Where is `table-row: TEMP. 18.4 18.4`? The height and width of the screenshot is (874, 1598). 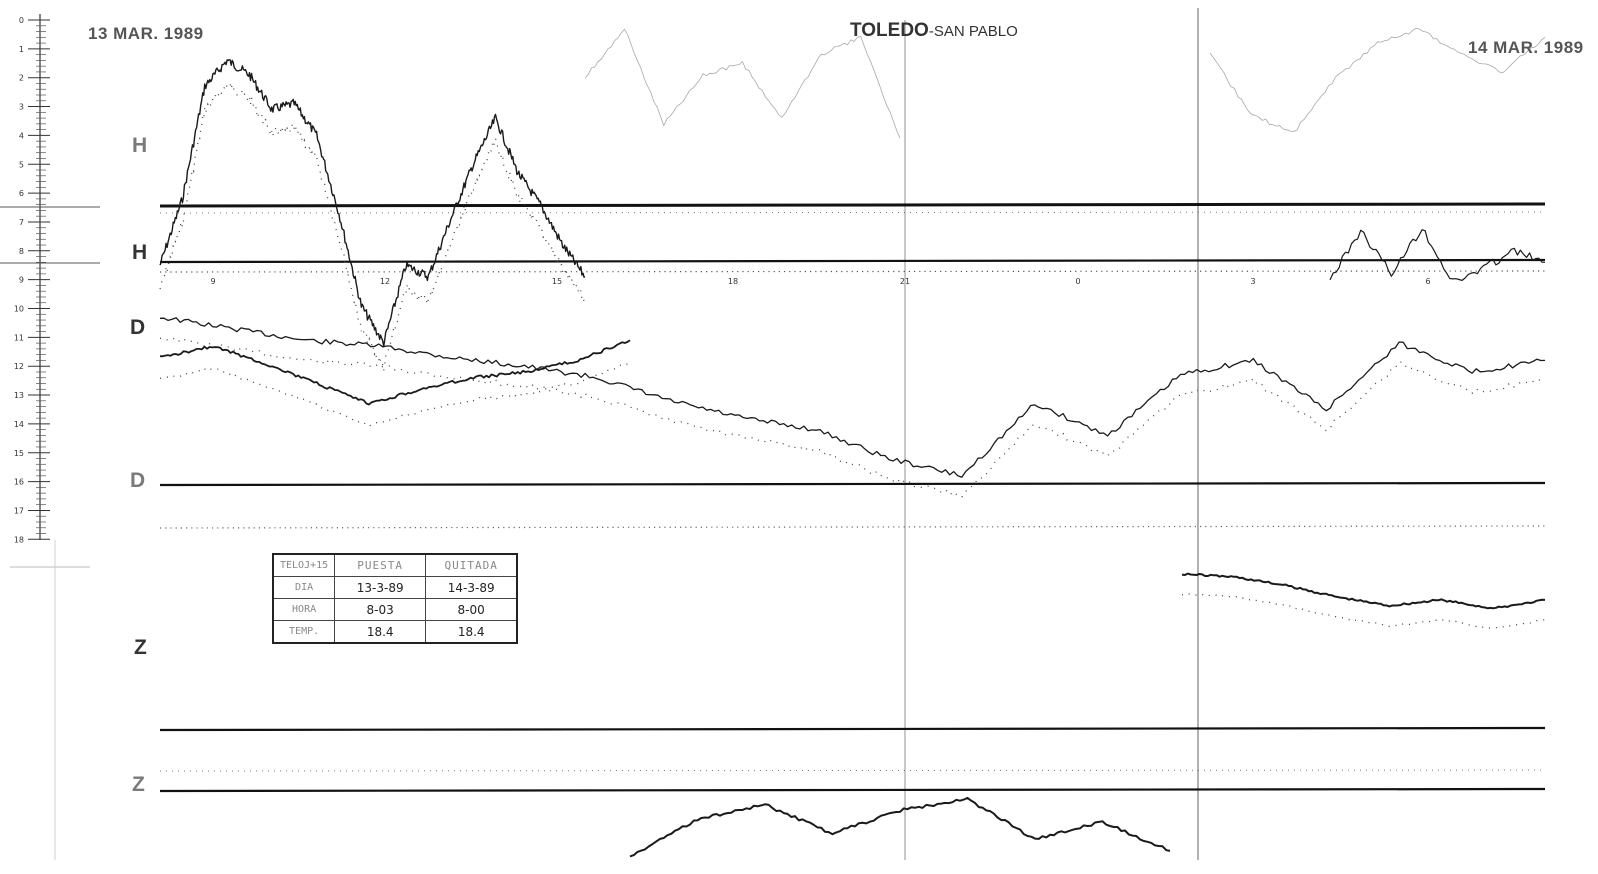
table-row: TEMP. 18.4 18.4 is located at coordinates (395, 632).